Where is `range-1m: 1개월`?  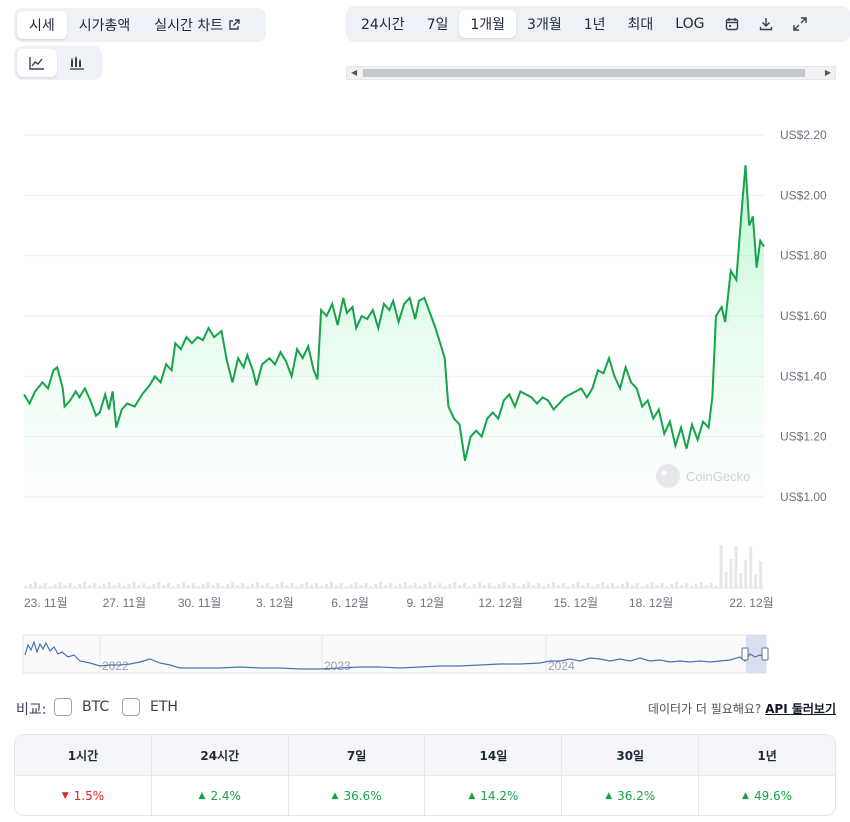 range-1m: 1개월 is located at coordinates (488, 24).